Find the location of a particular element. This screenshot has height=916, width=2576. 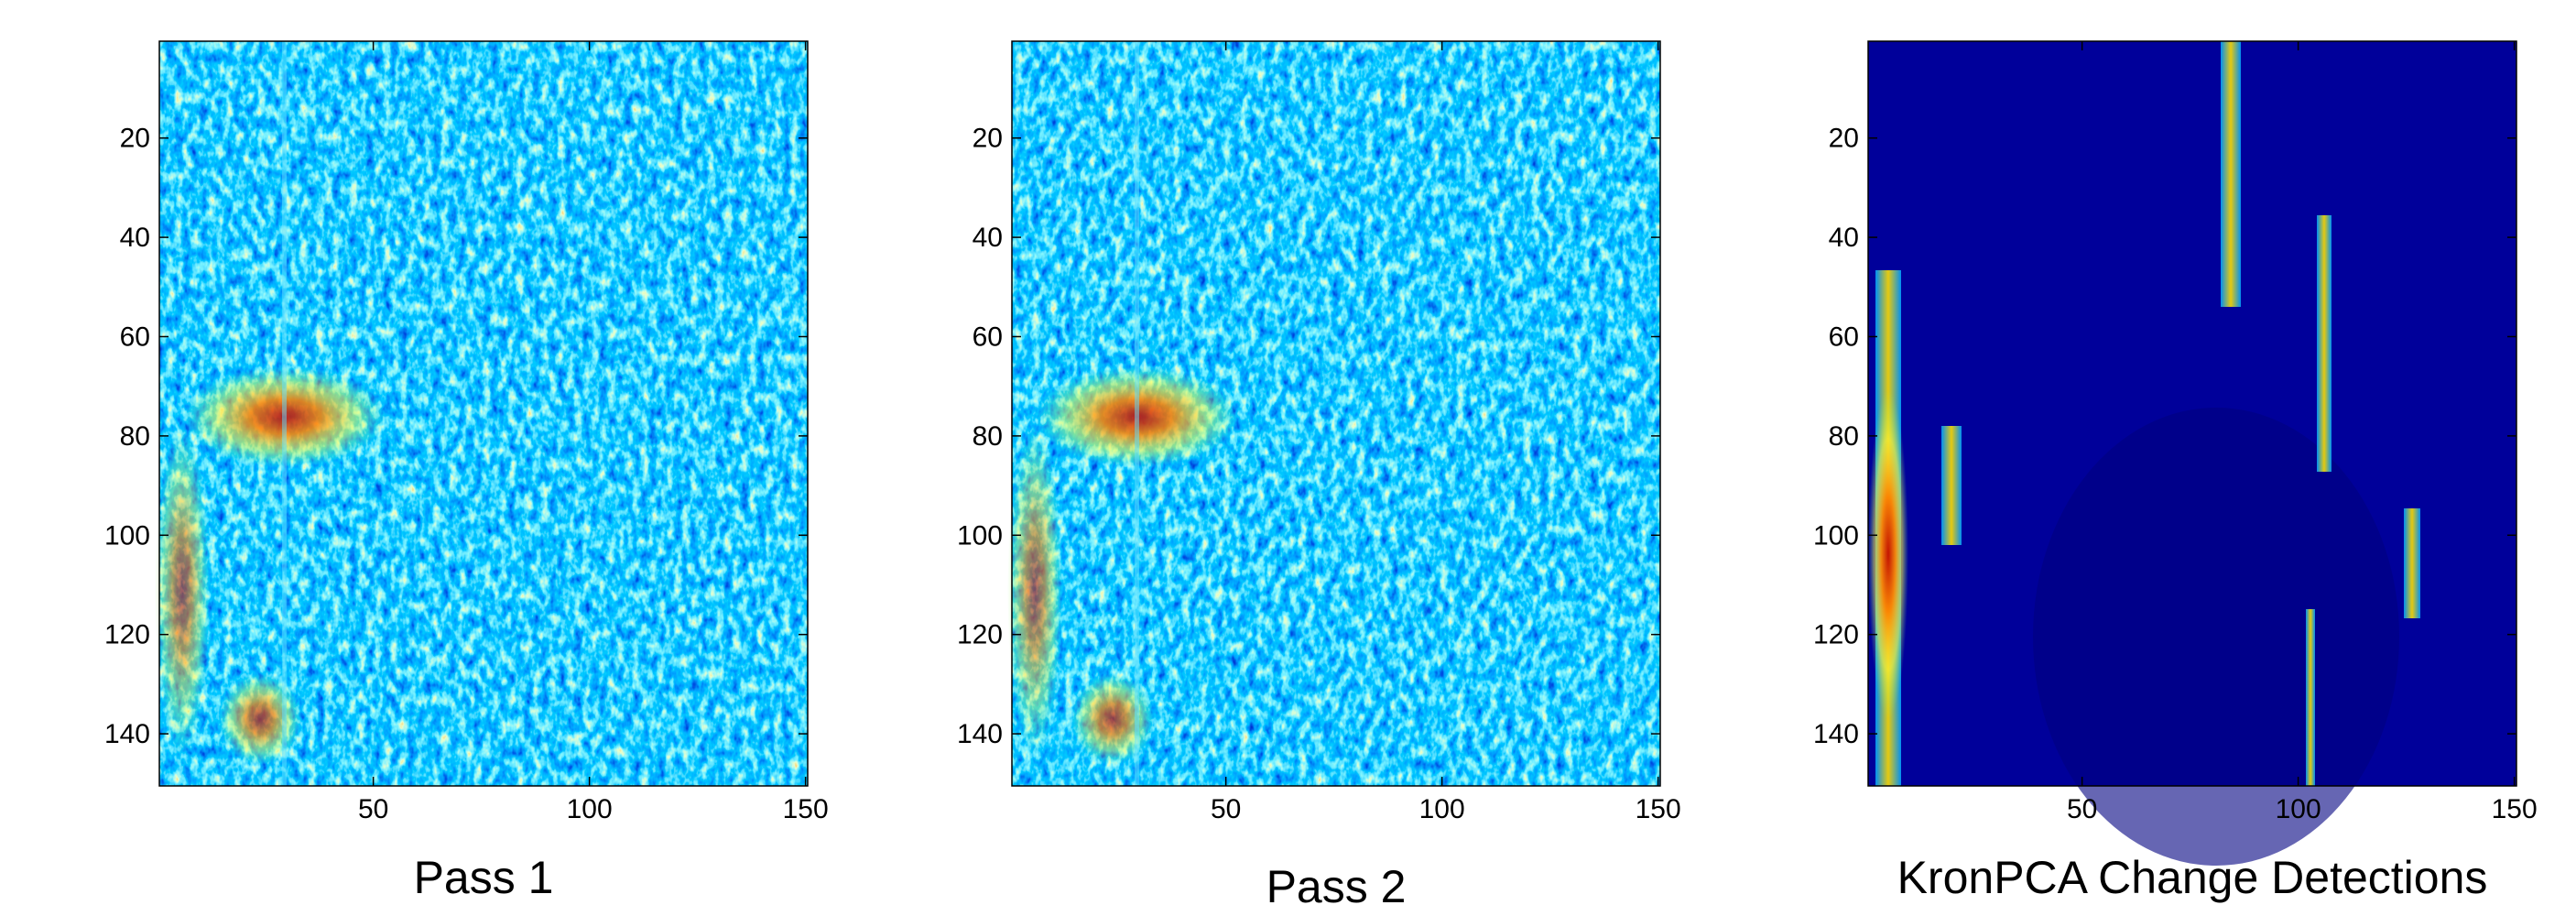

x-axis-label: Pass 2 is located at coordinates (1336, 886).